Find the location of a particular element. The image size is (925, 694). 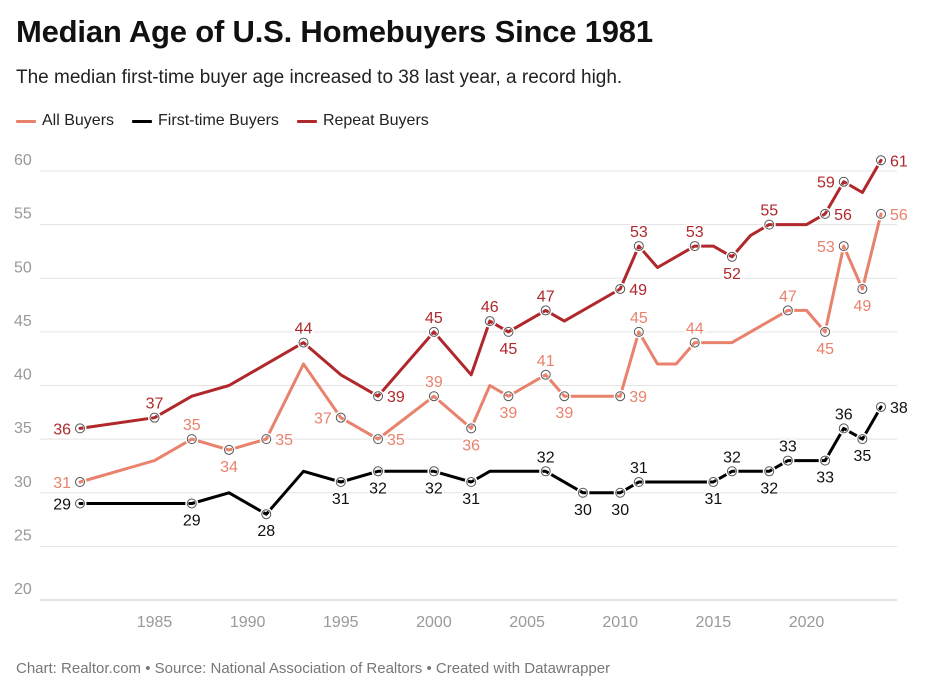

marker-all-buyers-2022 is located at coordinates (843, 246).